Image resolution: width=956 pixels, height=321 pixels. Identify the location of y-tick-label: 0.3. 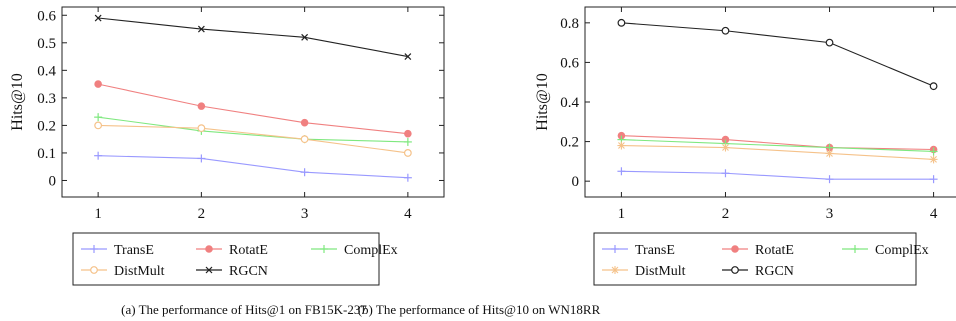
(46, 99).